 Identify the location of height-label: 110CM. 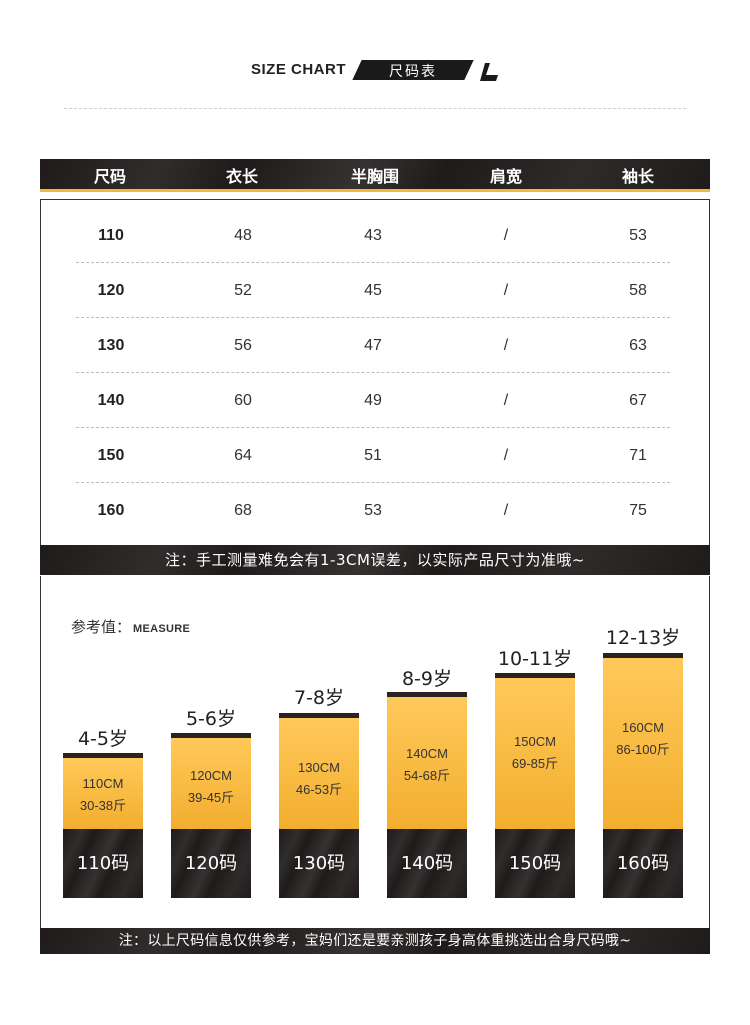
(103, 783).